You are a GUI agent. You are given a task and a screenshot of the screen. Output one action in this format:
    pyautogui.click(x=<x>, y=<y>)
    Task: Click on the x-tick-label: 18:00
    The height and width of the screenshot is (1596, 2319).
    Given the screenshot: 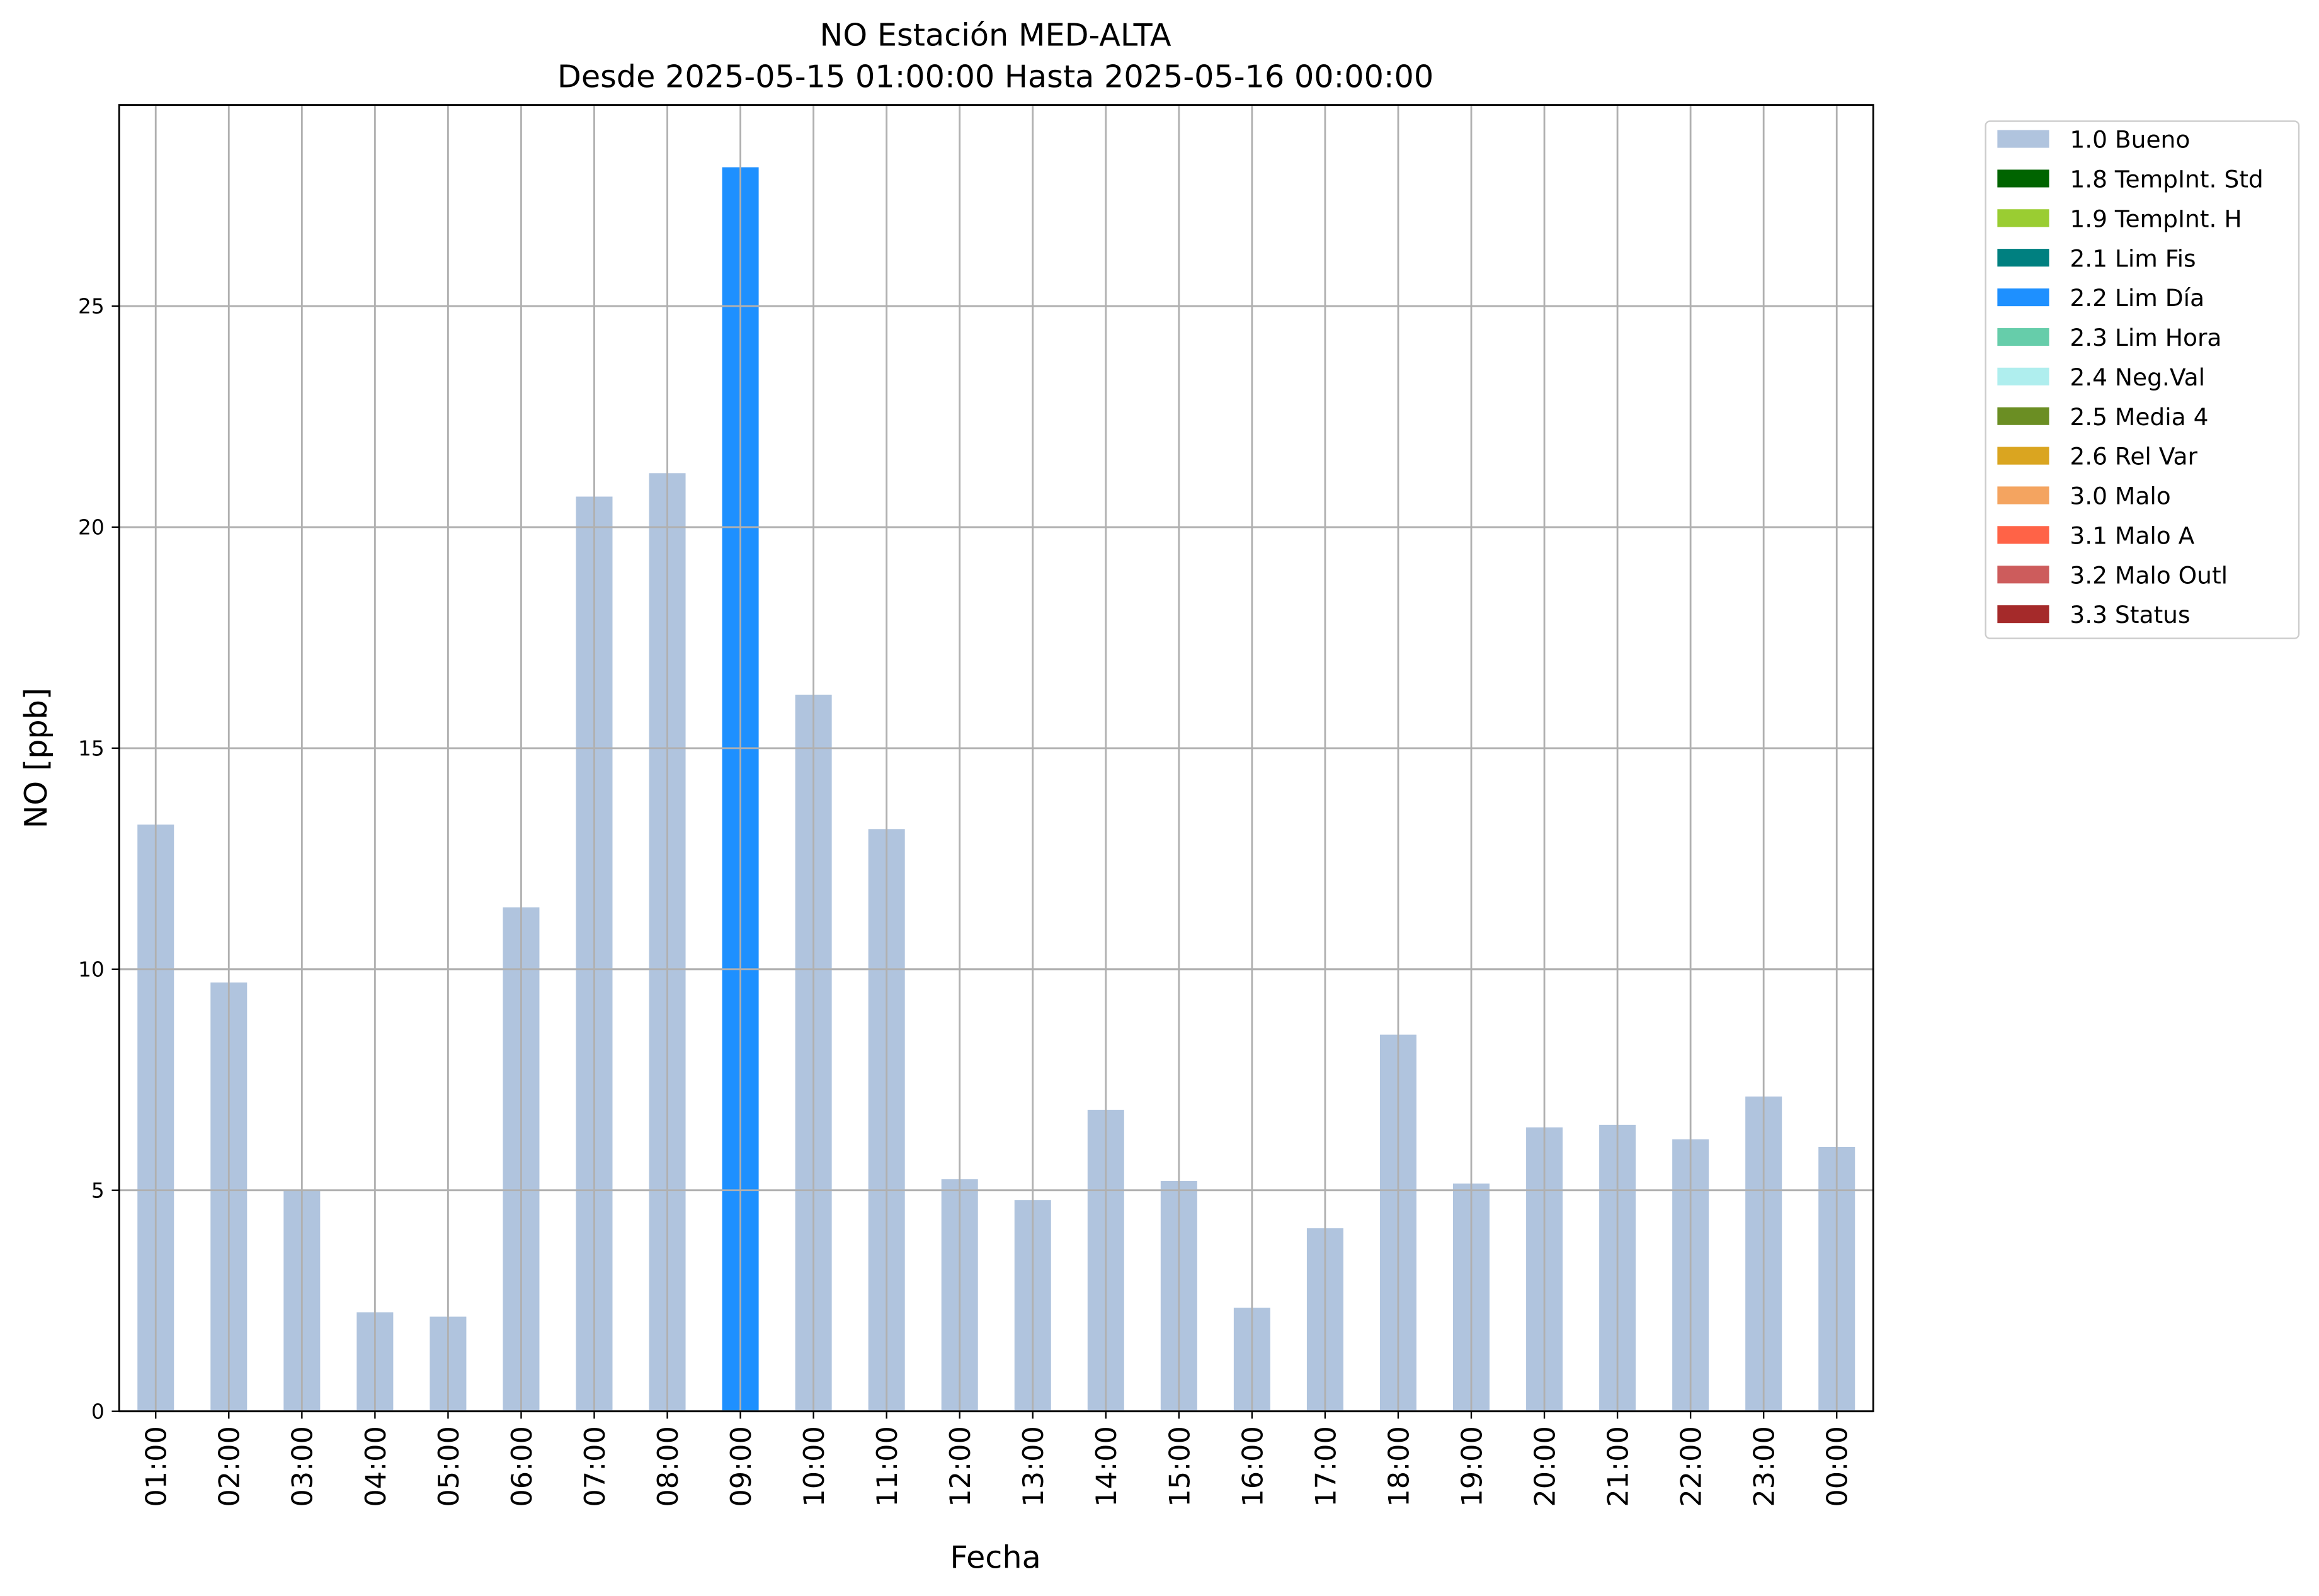 What is the action you would take?
    pyautogui.click(x=1398, y=1466)
    